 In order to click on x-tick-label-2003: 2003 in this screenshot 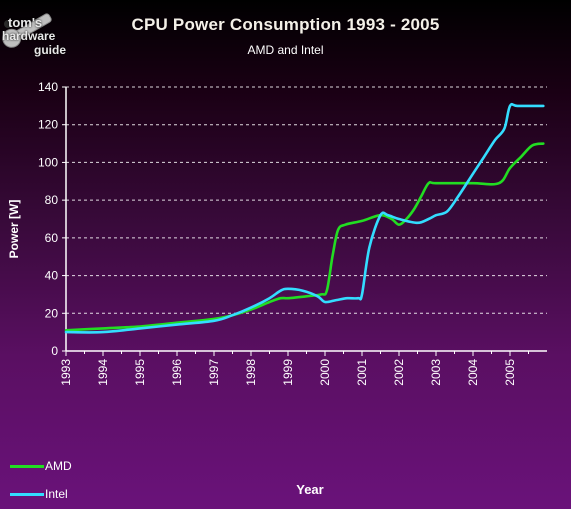, I will do `click(436, 372)`.